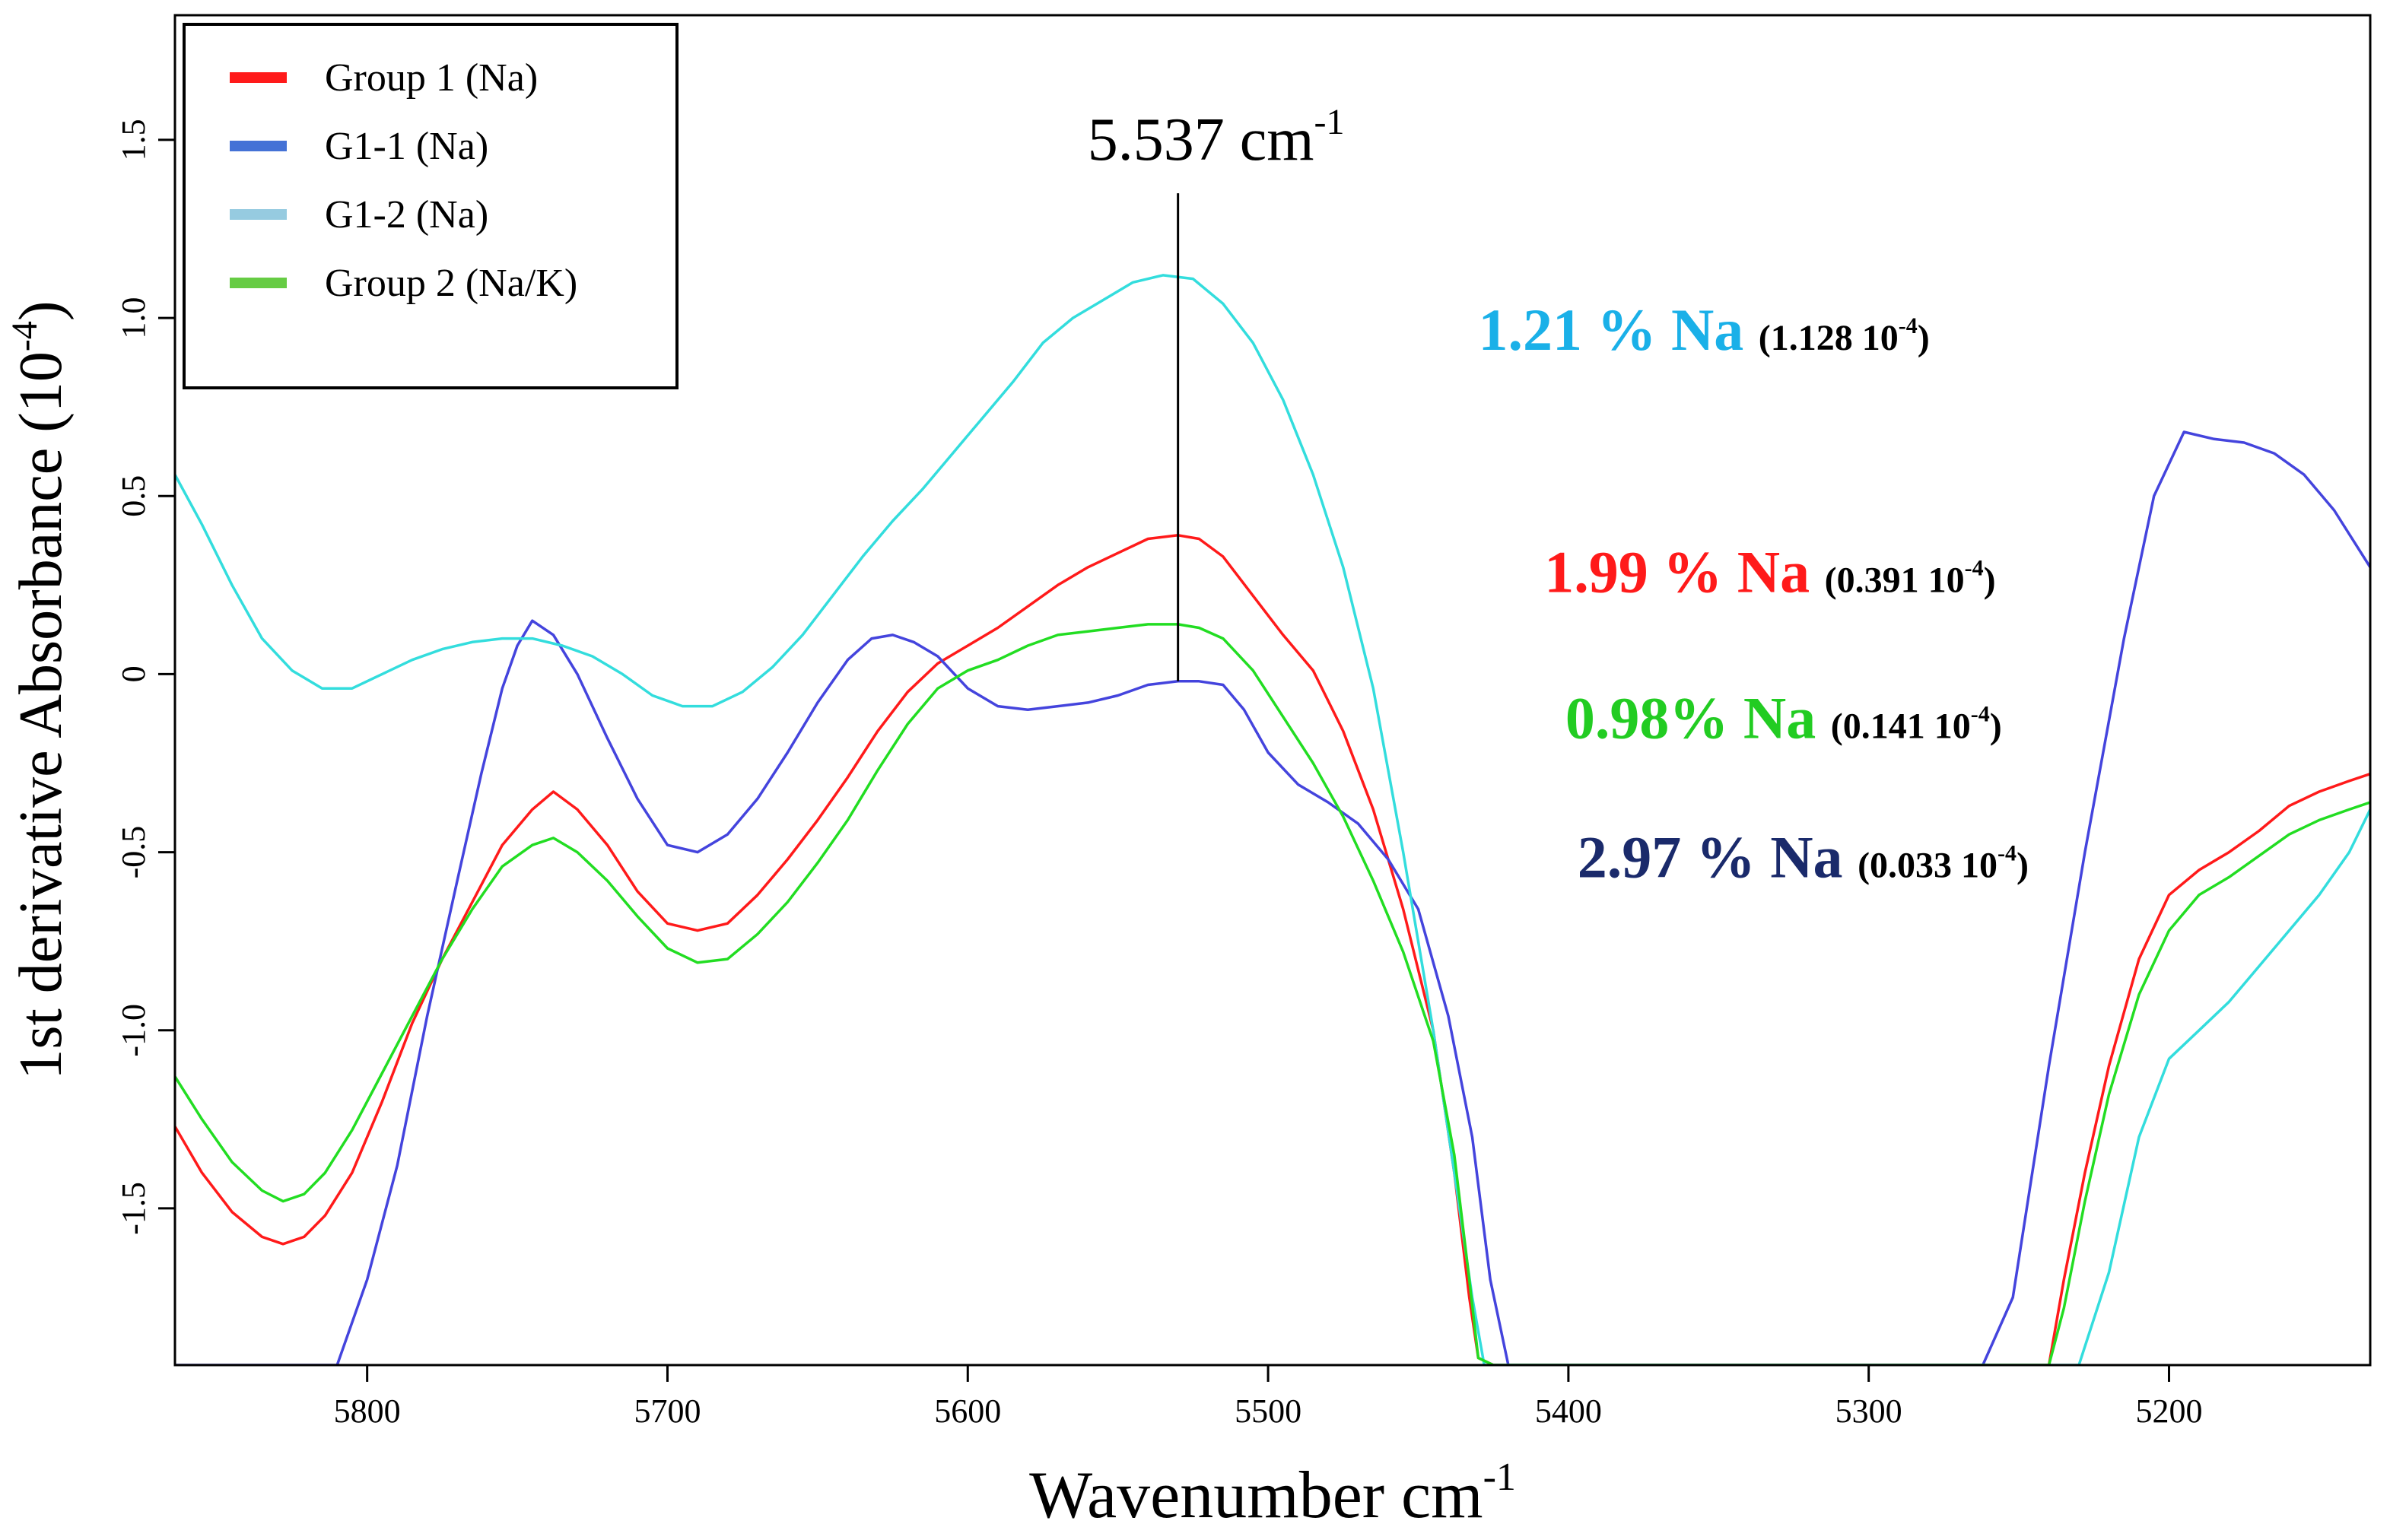 The image size is (2390, 1540). What do you see at coordinates (1329, 122) in the screenshot?
I see `peak-marker-sup: -1` at bounding box center [1329, 122].